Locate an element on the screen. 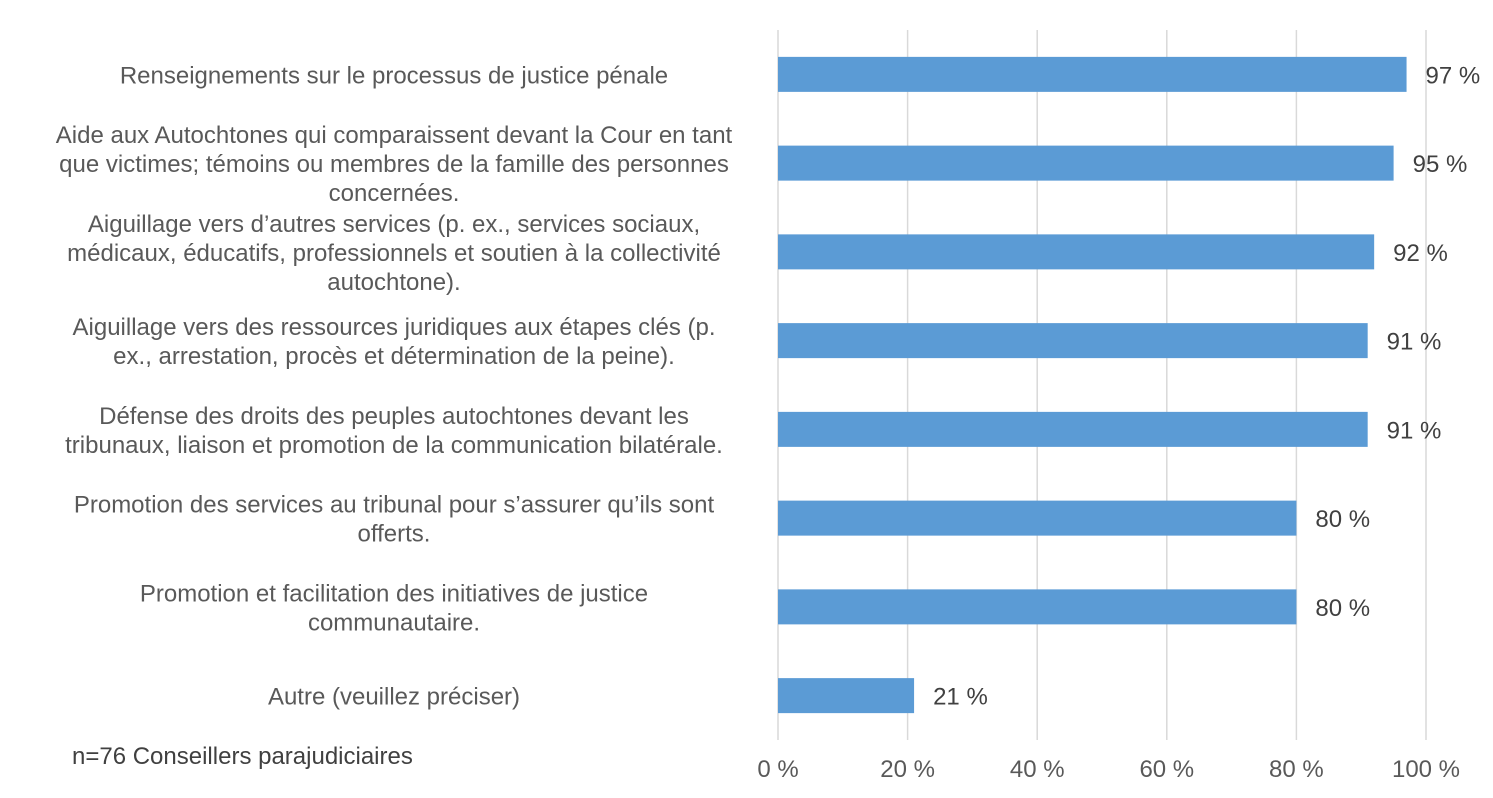  x-tick-label-0: 0 % is located at coordinates (777, 769).